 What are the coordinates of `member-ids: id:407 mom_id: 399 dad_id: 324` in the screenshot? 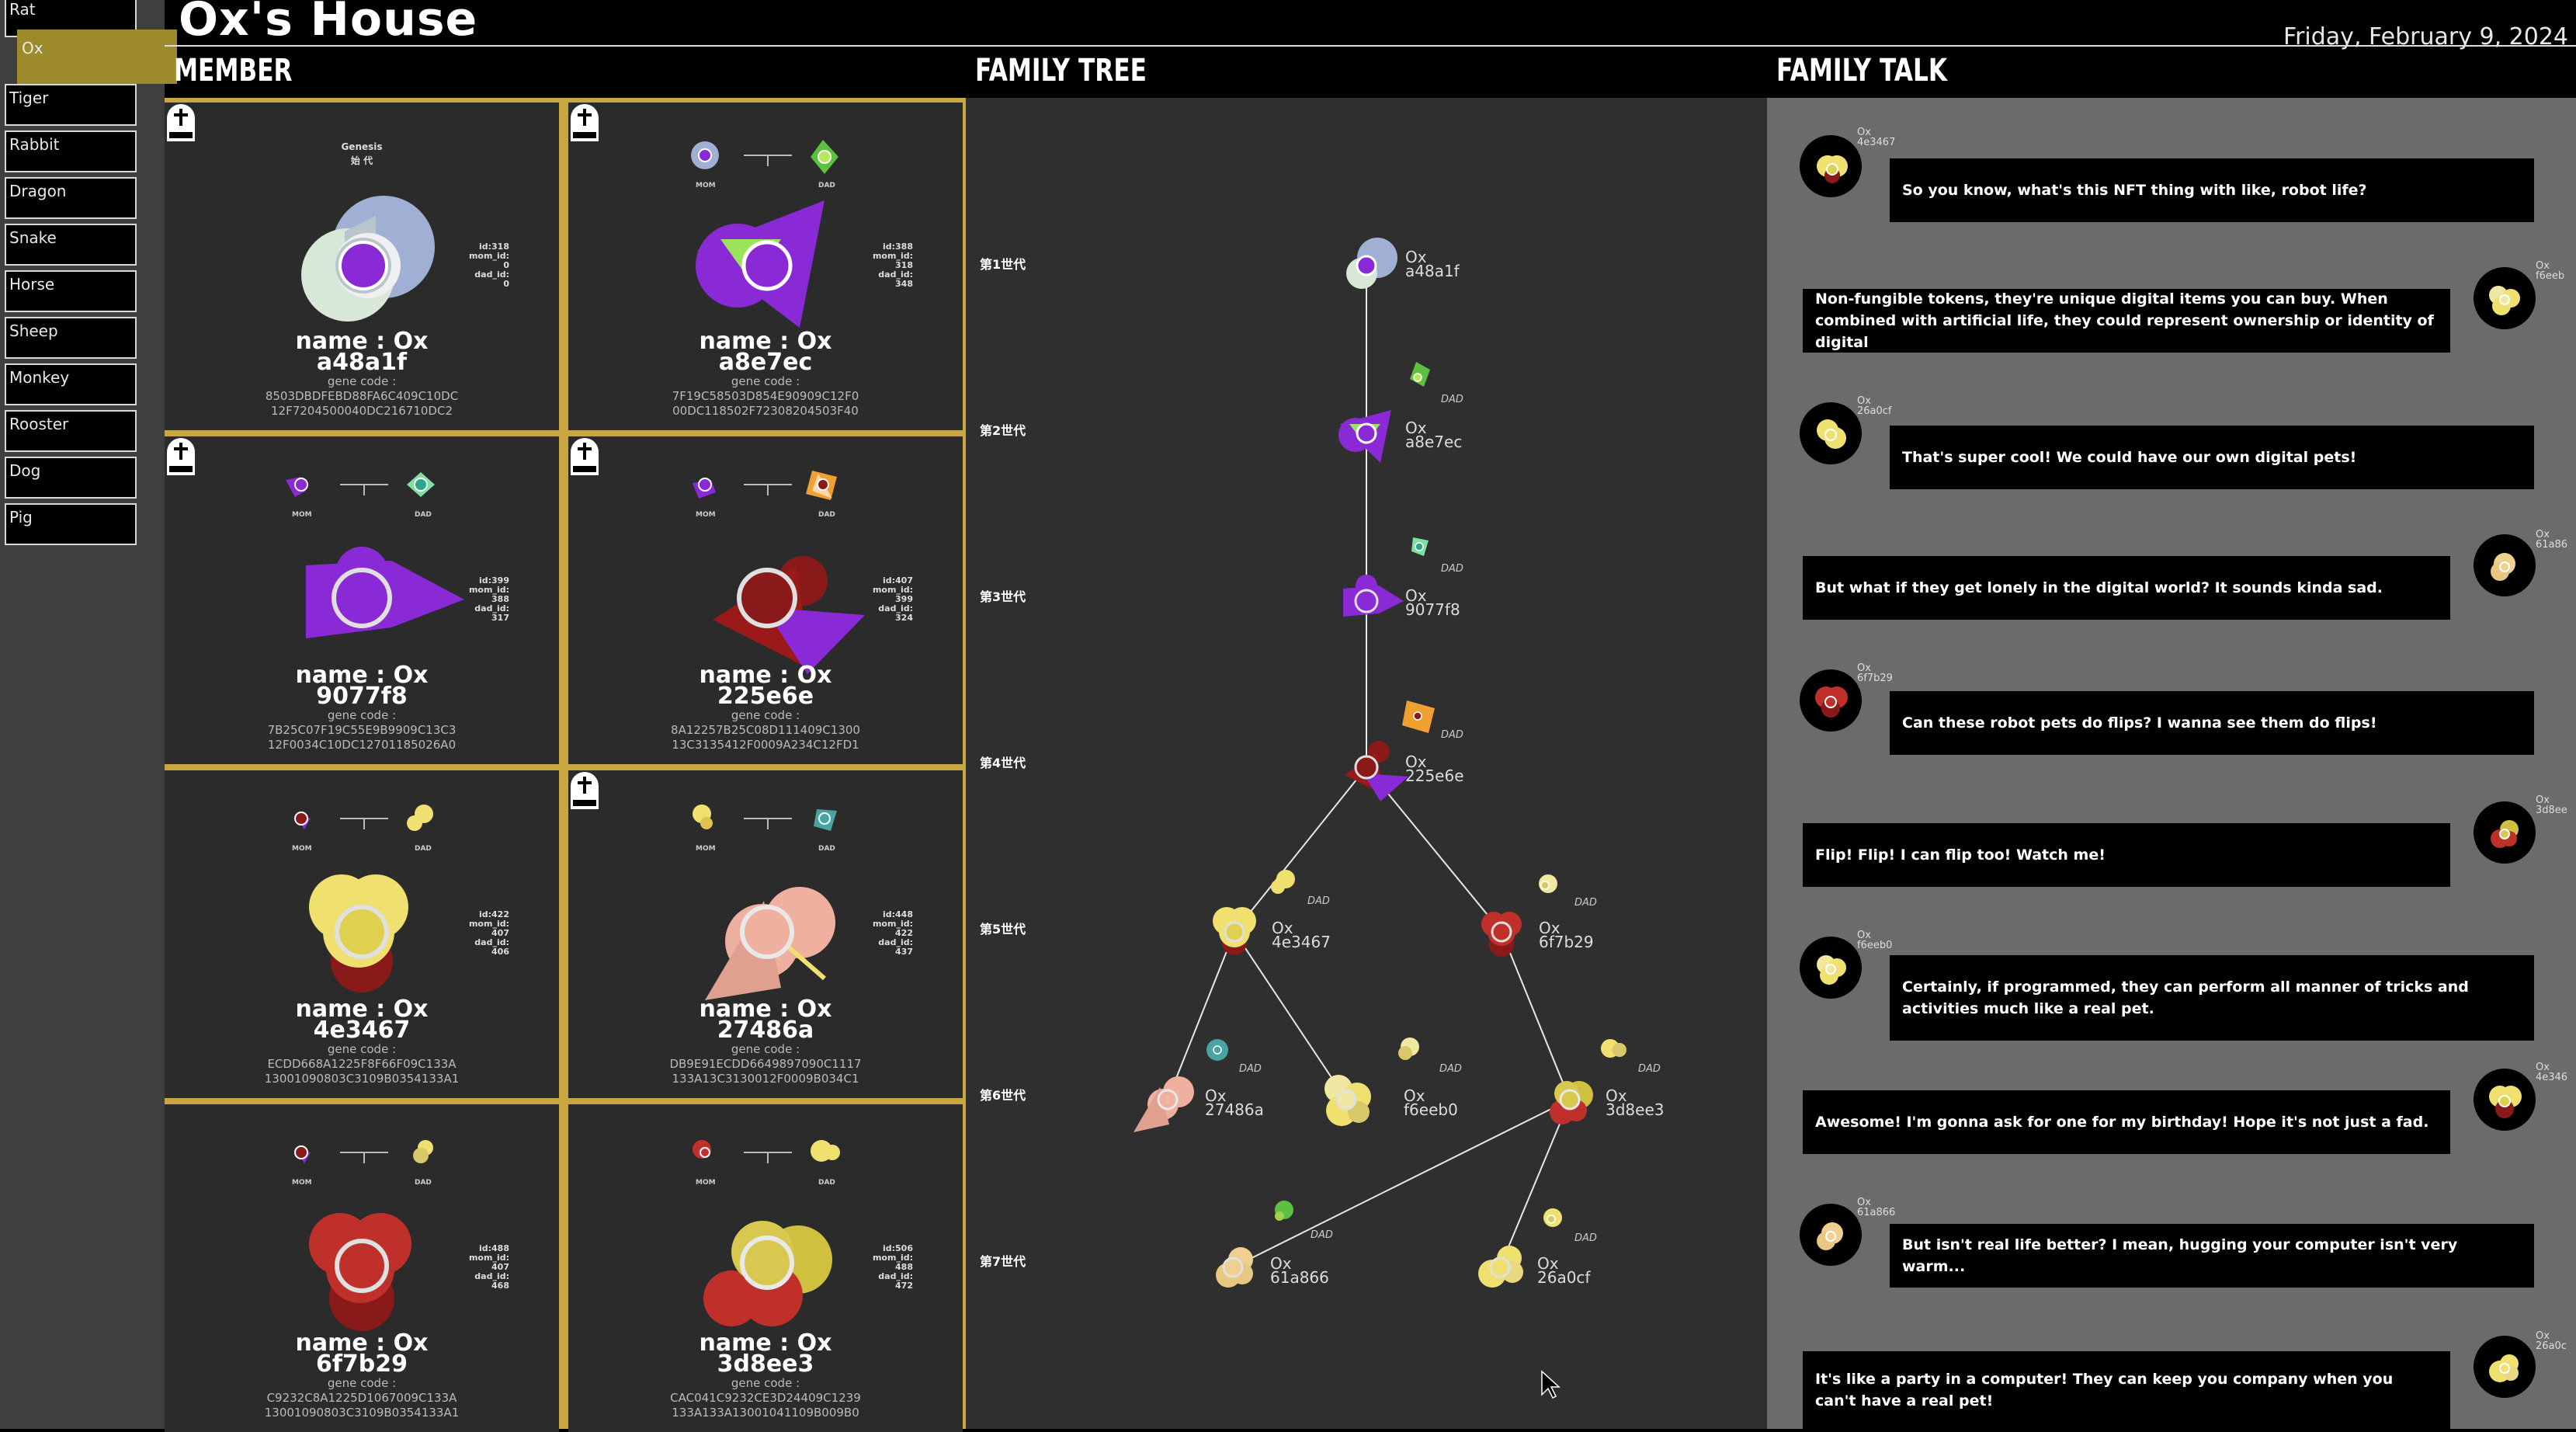 It's located at (893, 599).